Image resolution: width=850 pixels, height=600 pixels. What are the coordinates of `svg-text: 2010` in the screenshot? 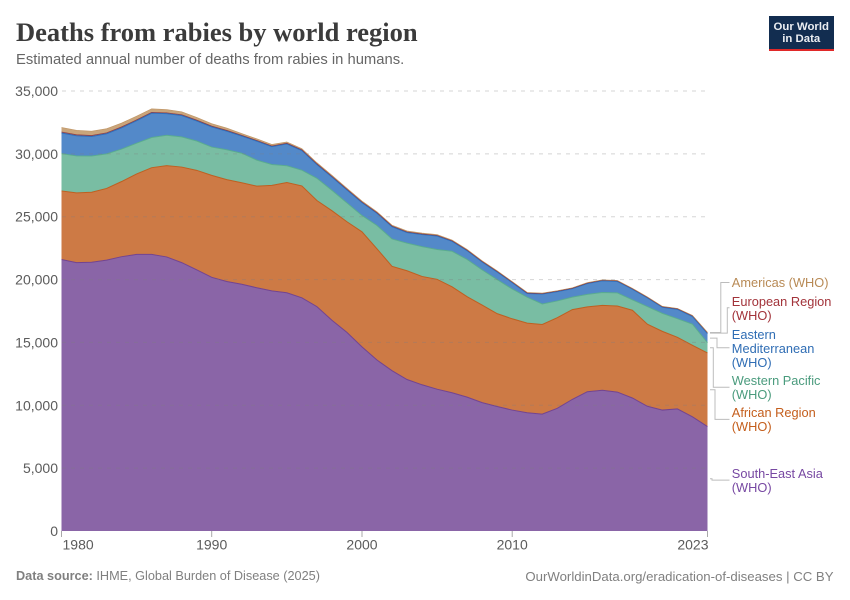 It's located at (512, 545).